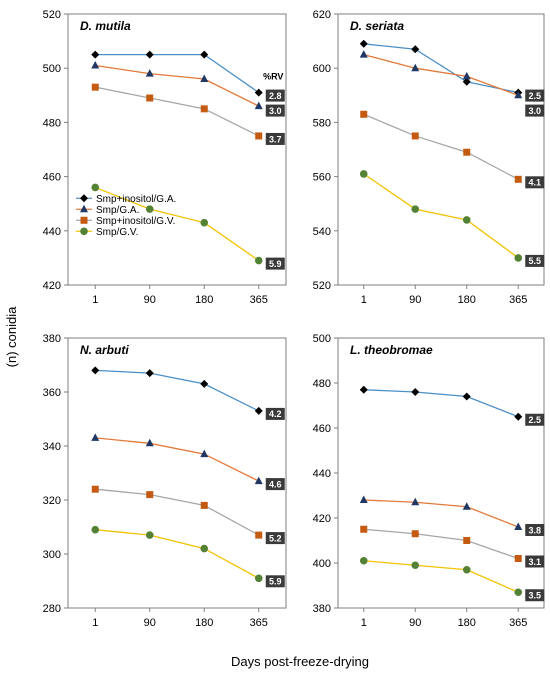 This screenshot has height=674, width=550. I want to click on x-tick-label: 365, so click(259, 623).